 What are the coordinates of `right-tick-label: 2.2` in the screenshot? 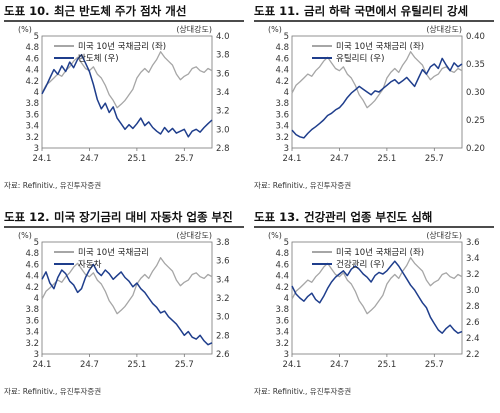 It's located at (473, 355).